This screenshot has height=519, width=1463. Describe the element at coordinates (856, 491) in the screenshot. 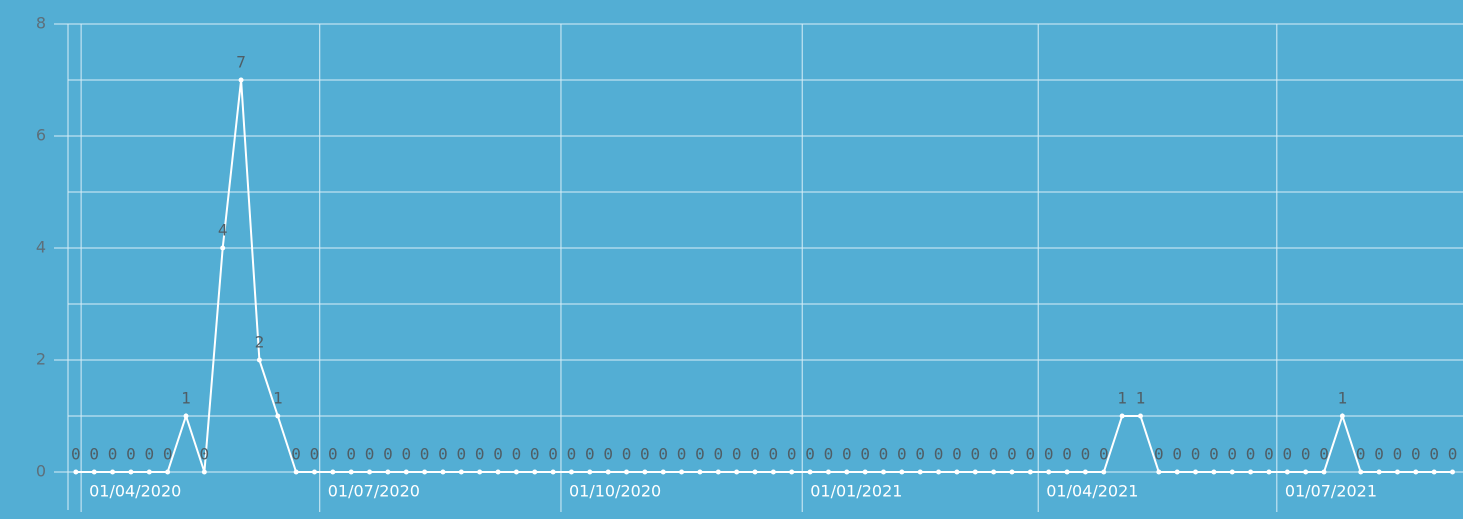

I see `x-tick-label: 01/01/2021` at that location.